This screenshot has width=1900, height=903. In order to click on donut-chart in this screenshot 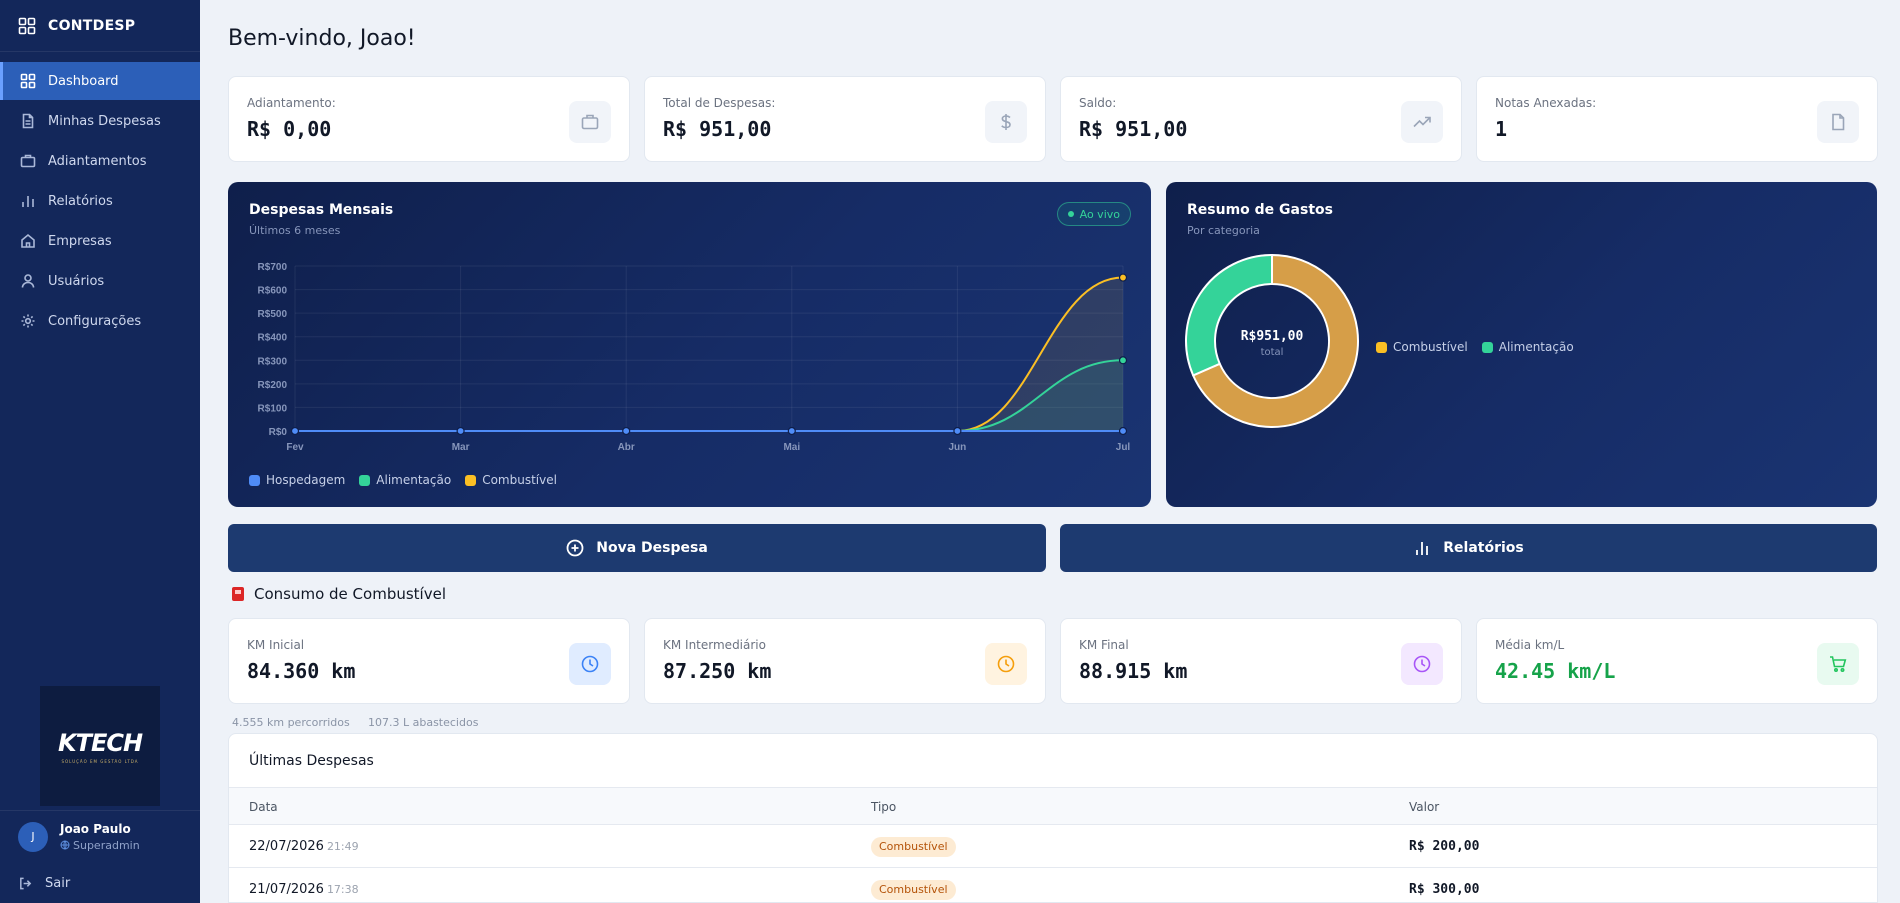, I will do `click(1272, 340)`.